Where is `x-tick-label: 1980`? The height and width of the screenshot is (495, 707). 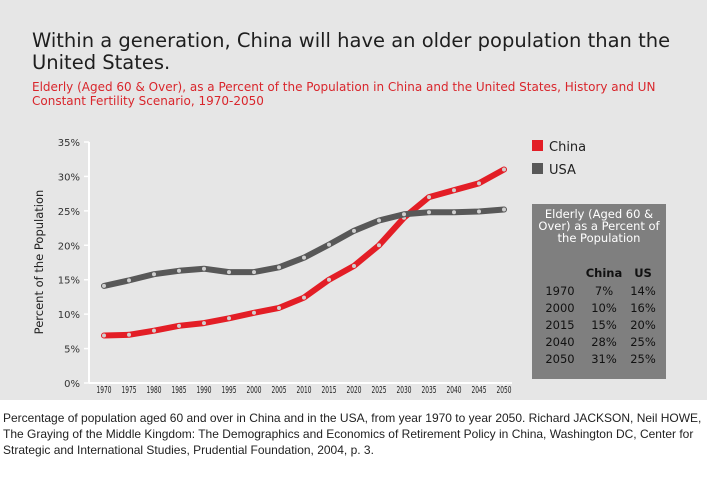
x-tick-label: 1980 is located at coordinates (154, 390).